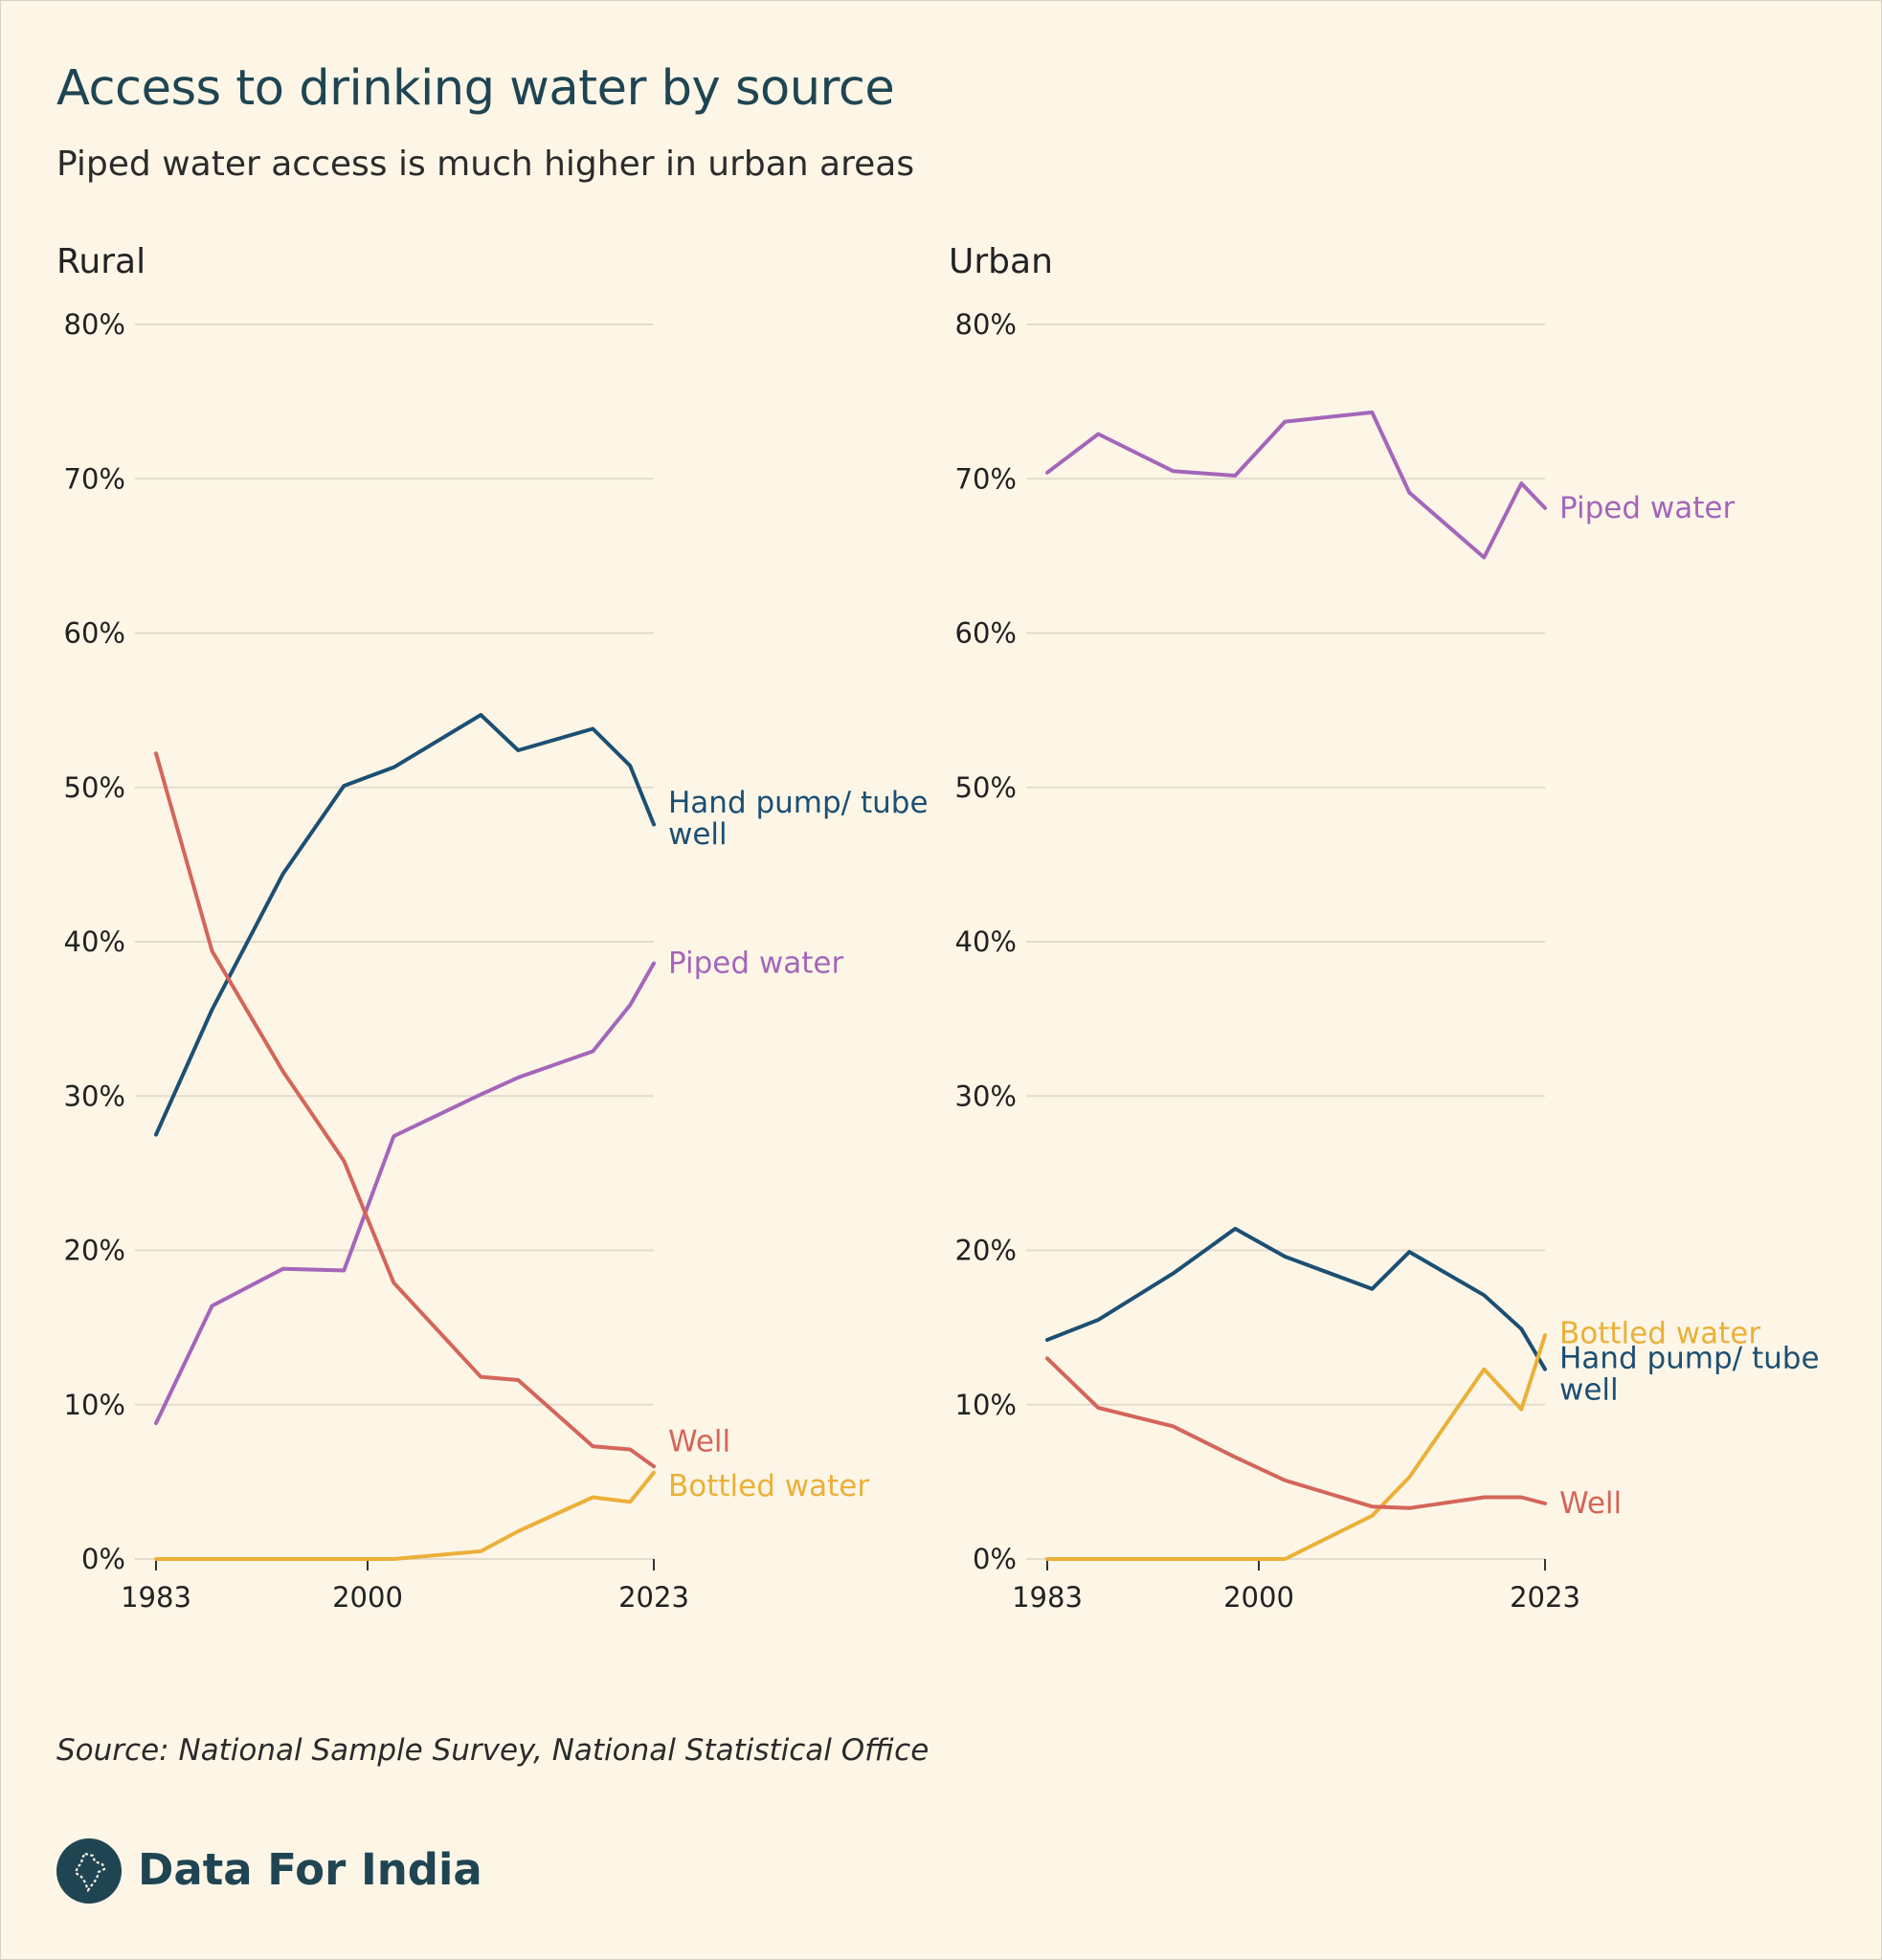  What do you see at coordinates (94, 1251) in the screenshot?
I see `rural-y-tick-label: 20%` at bounding box center [94, 1251].